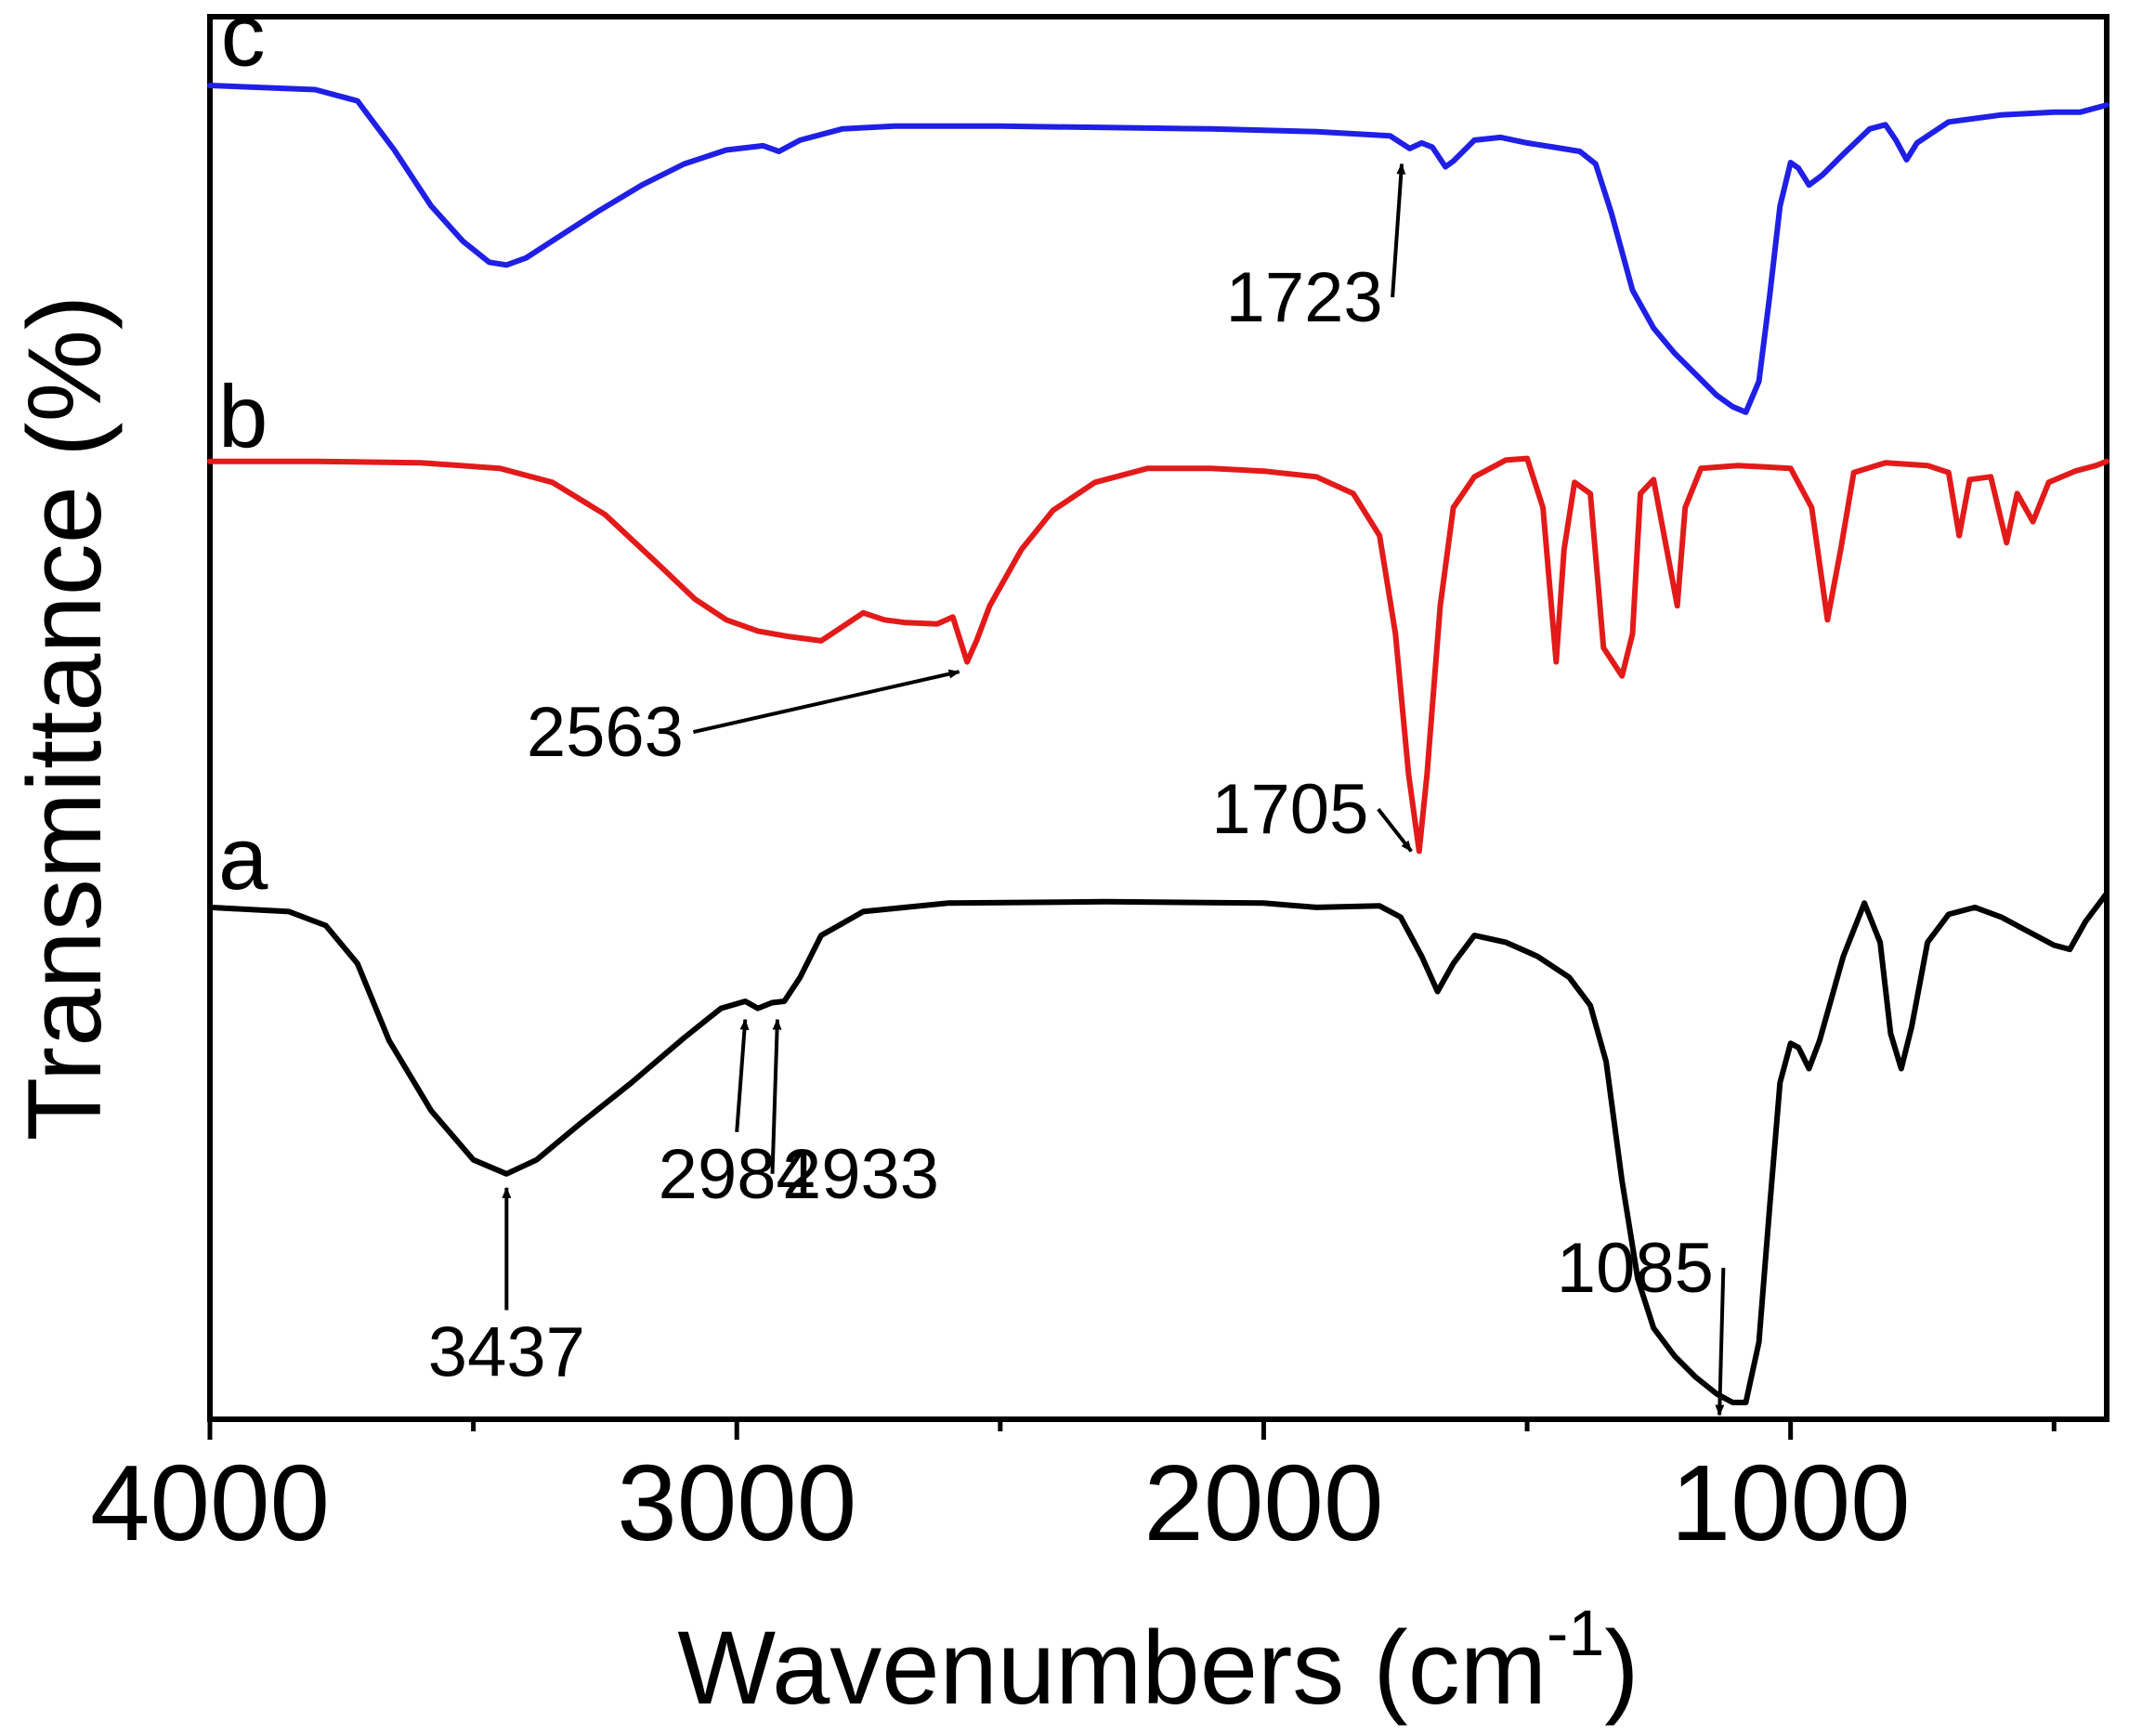 Image resolution: width=2129 pixels, height=1736 pixels. I want to click on x-tick-label-2000: 2000, so click(1263, 1502).